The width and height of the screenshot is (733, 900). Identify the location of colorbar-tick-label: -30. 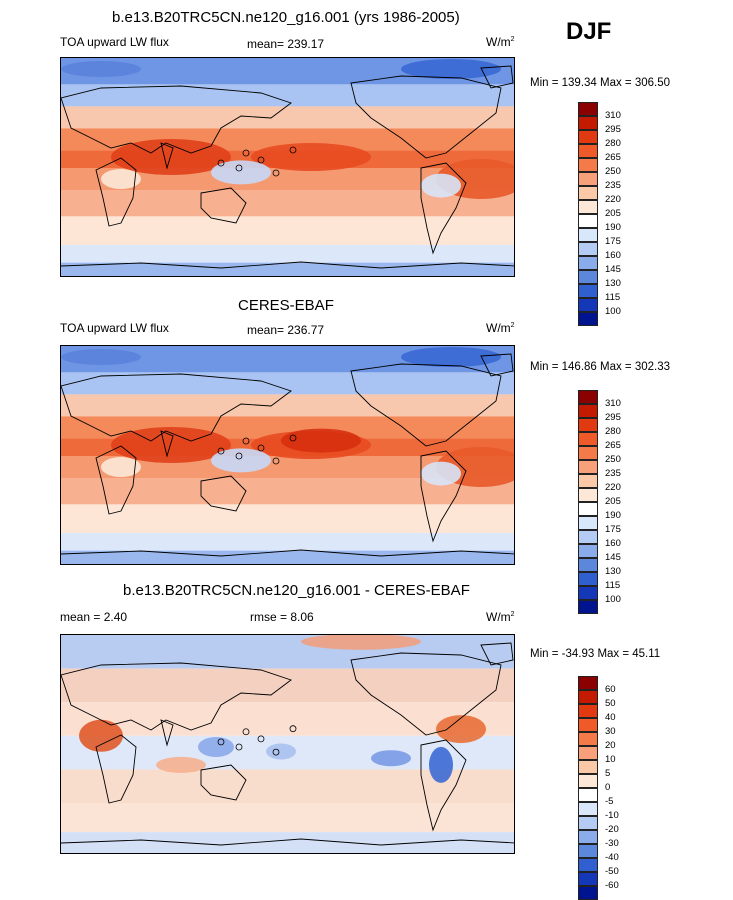
(612, 843).